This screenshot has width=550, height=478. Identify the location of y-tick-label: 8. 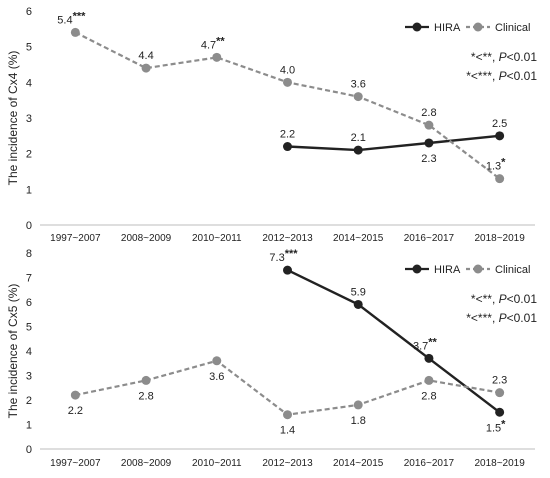
(29, 254).